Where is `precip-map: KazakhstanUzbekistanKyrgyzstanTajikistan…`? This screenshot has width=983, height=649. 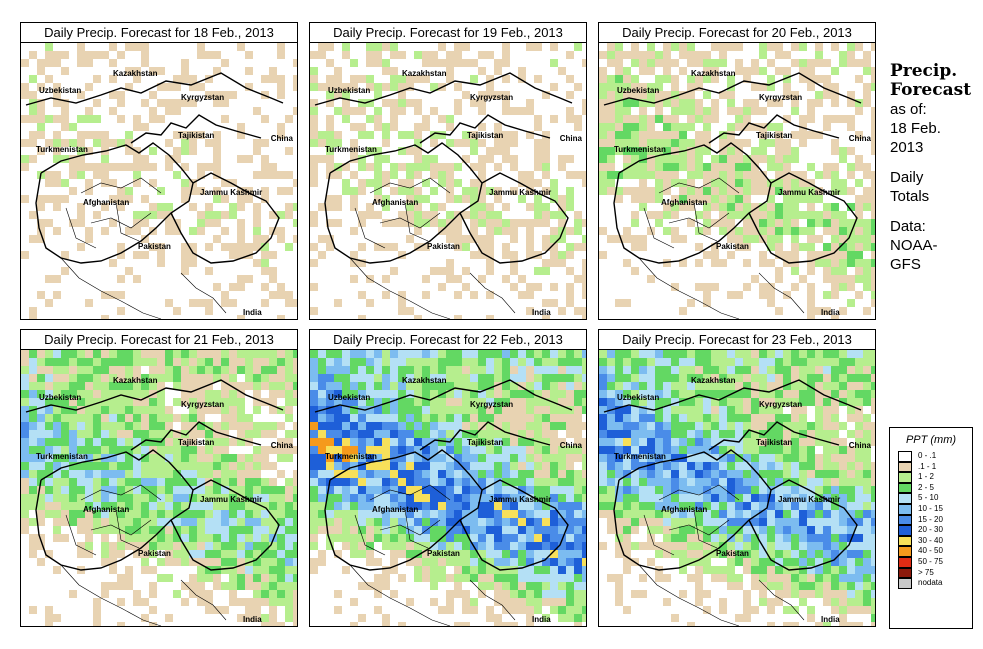
precip-map: KazakhstanUzbekistanKyrgyzstanTajikistan… is located at coordinates (737, 488).